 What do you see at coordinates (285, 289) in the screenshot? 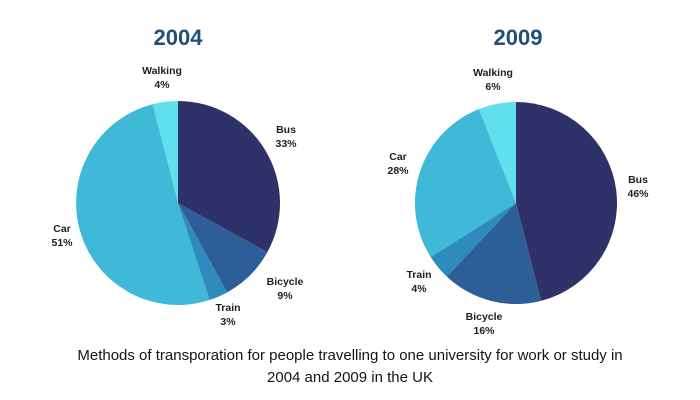
I see `slice-label-2004-bicycle: Bicycle 9%` at bounding box center [285, 289].